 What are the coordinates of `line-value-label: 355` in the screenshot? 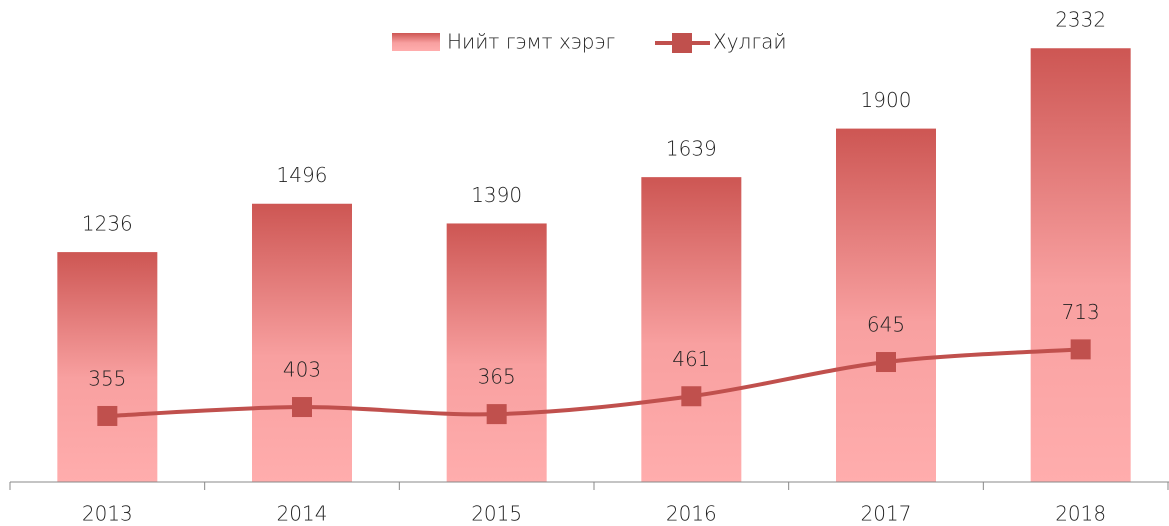 It's located at (107, 378).